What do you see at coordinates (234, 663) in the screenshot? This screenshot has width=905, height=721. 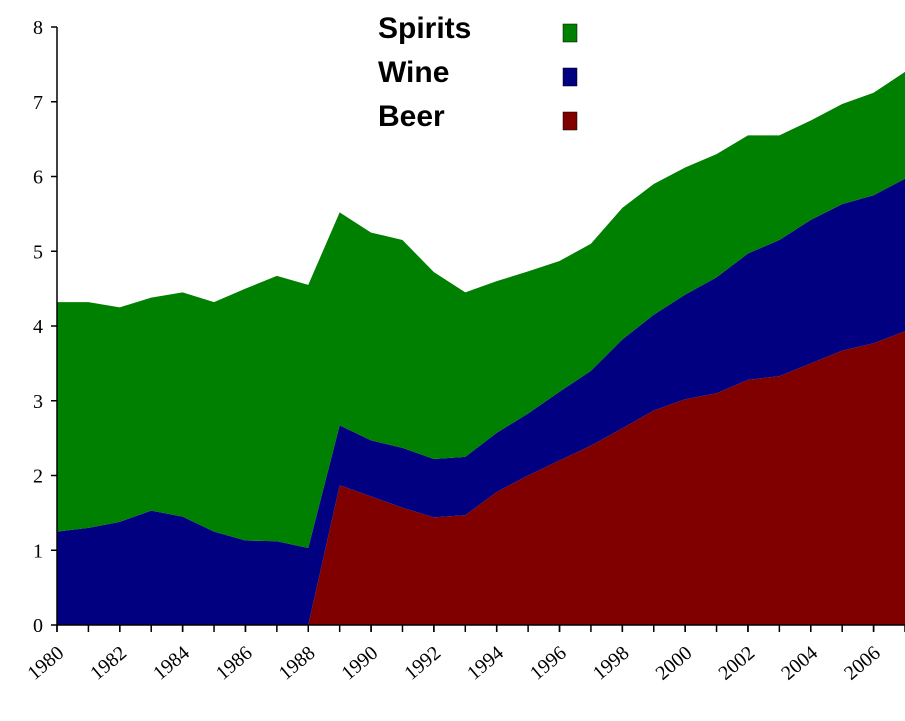 I see `x-tick-label: 1986` at bounding box center [234, 663].